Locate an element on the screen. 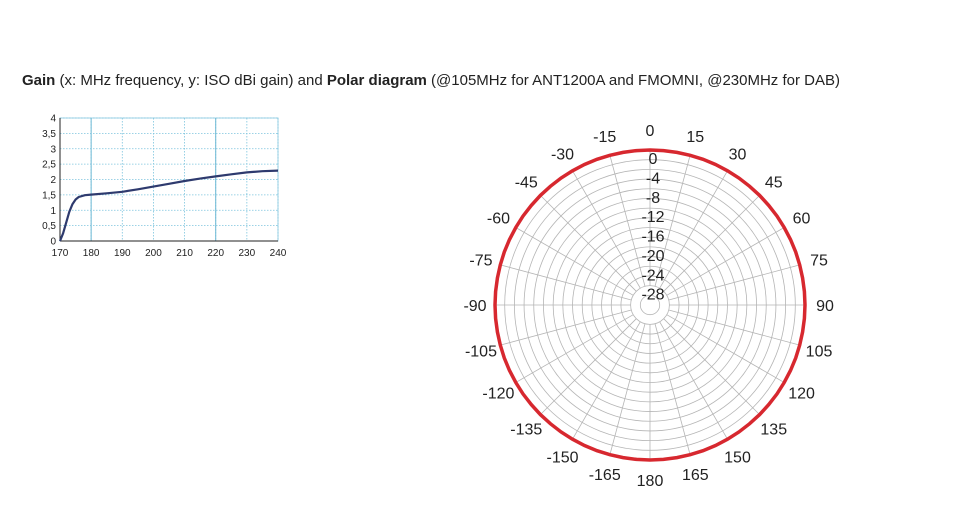  gain-y-tick-label: 1,5 is located at coordinates (49, 195).